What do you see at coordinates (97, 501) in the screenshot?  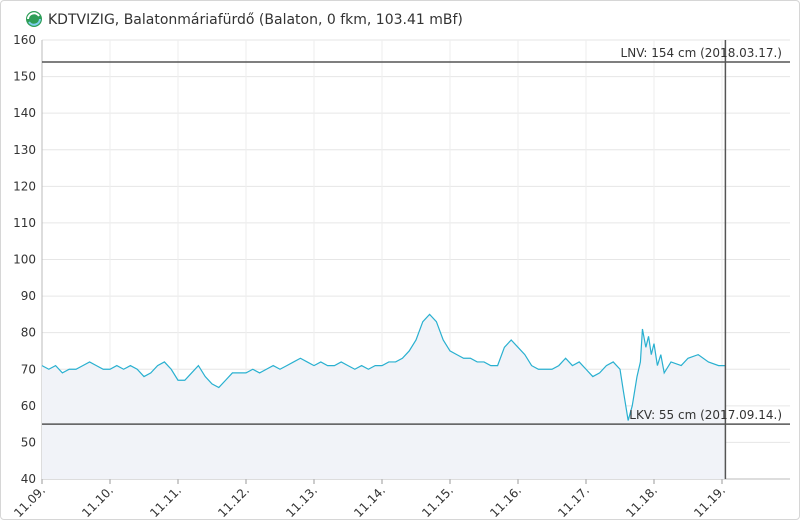 I see `x-tick-label: 11.10.` at bounding box center [97, 501].